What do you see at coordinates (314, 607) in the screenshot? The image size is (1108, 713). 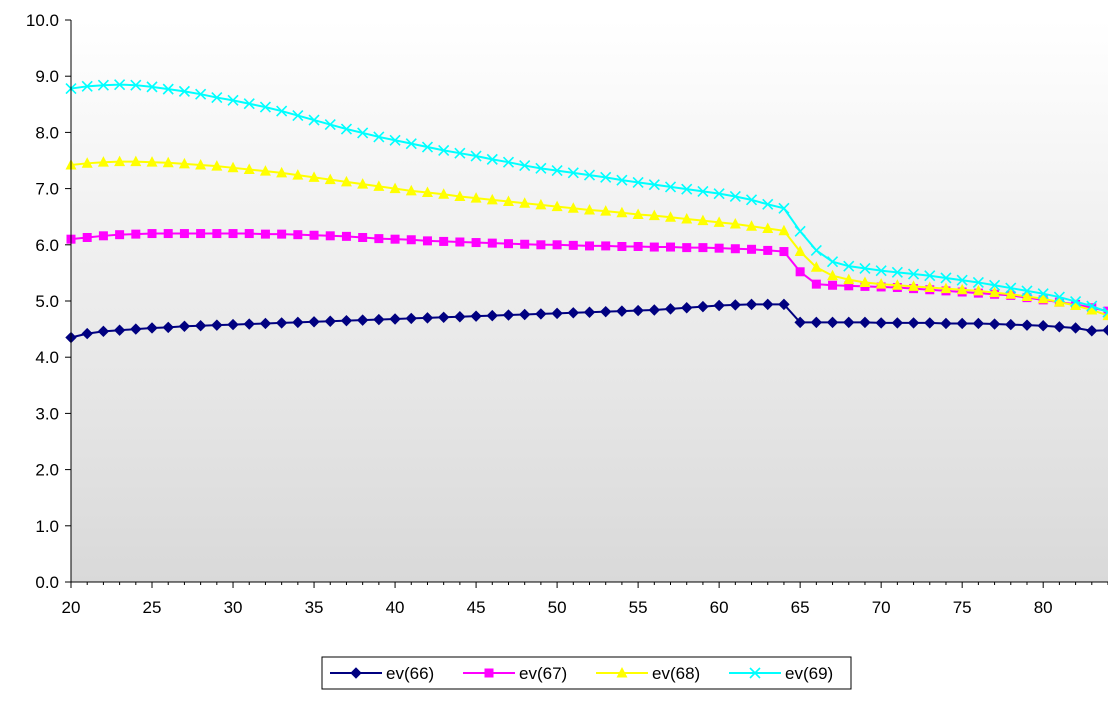 I see `x-tick-label: 35` at bounding box center [314, 607].